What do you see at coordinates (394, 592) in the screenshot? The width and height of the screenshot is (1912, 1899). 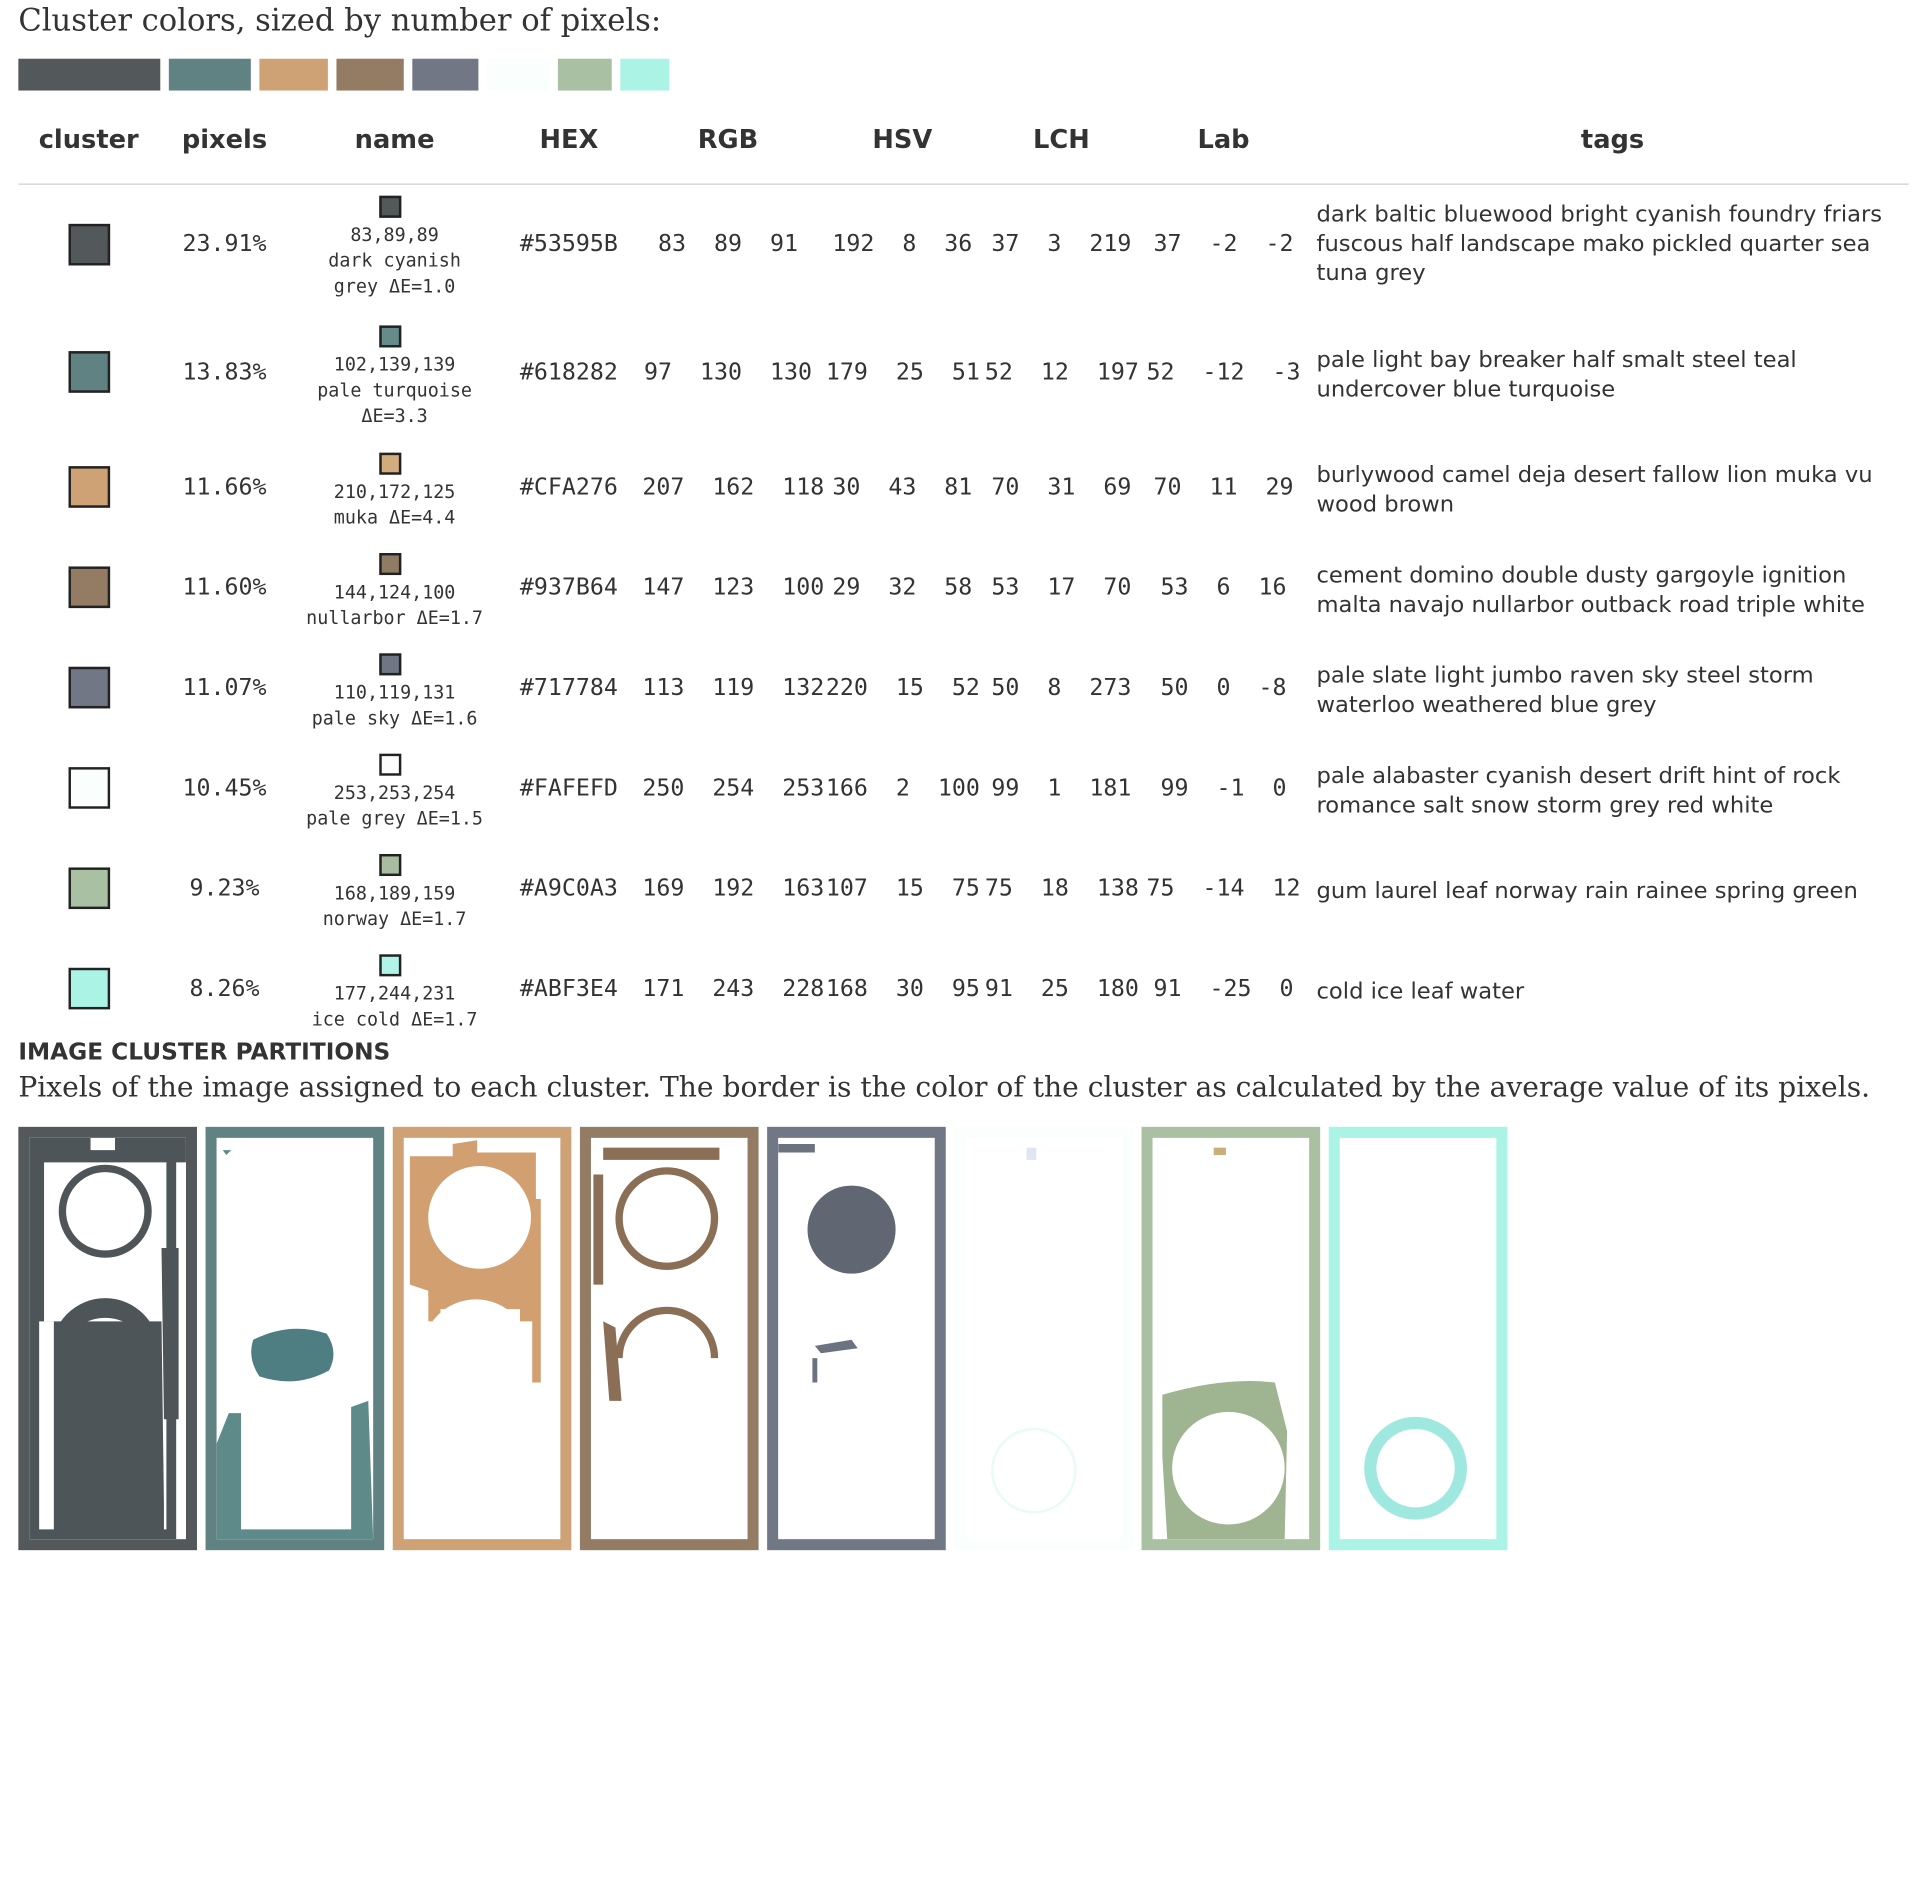 I see `color-name-line: 144,124,100` at bounding box center [394, 592].